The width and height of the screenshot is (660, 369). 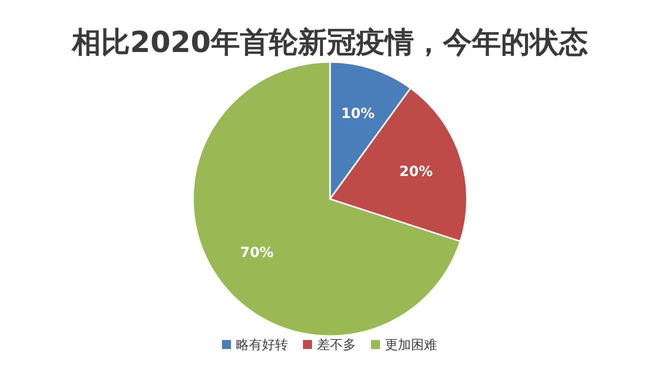 What do you see at coordinates (262, 345) in the screenshot?
I see `legend-label: 略有好转` at bounding box center [262, 345].